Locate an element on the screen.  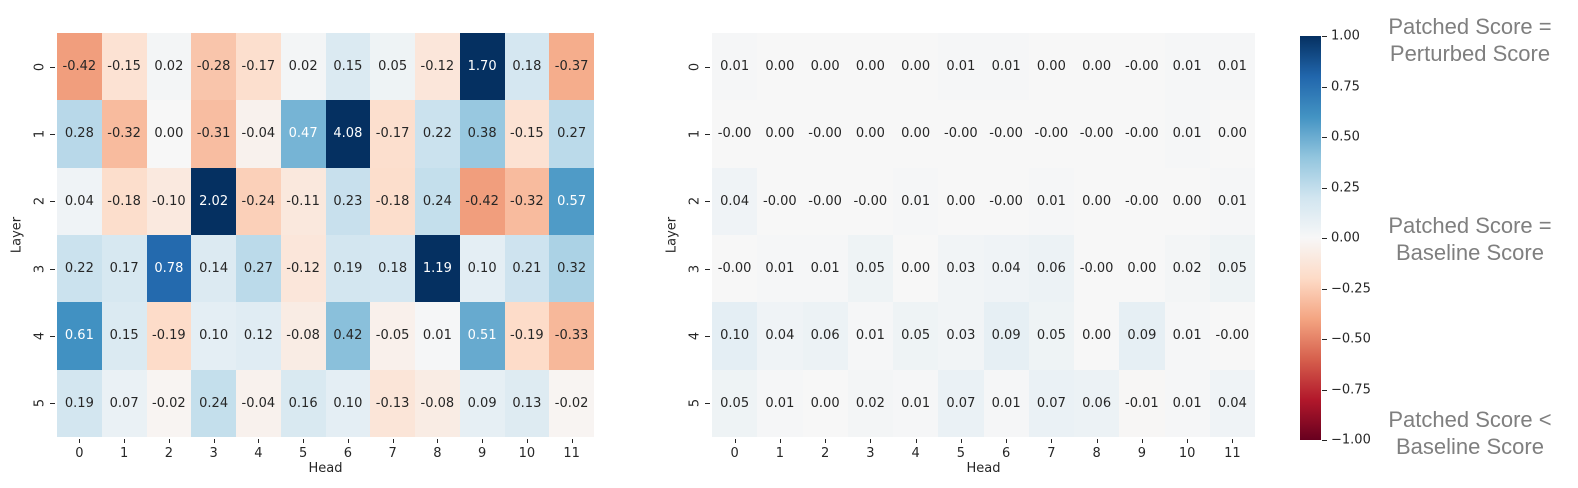
heatmap-cell: 0.22 is located at coordinates (79, 269).